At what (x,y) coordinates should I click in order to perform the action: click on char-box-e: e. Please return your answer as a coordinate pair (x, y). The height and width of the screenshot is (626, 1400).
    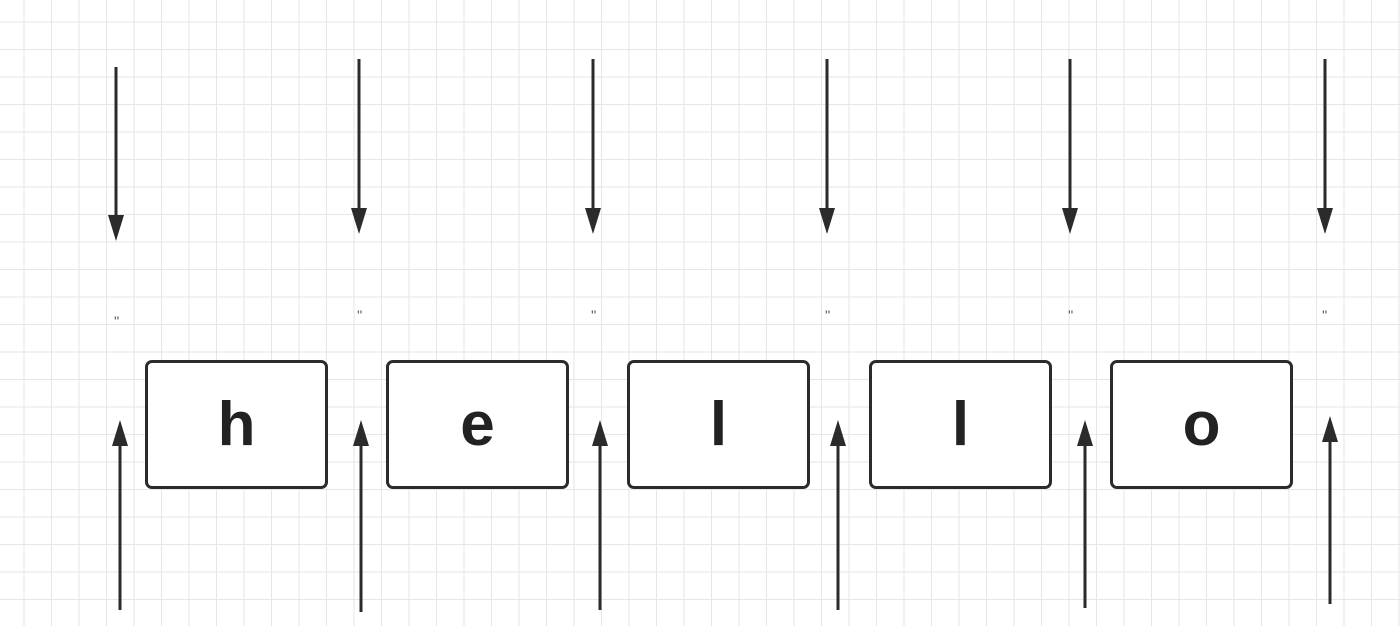
    Looking at the image, I should click on (477, 424).